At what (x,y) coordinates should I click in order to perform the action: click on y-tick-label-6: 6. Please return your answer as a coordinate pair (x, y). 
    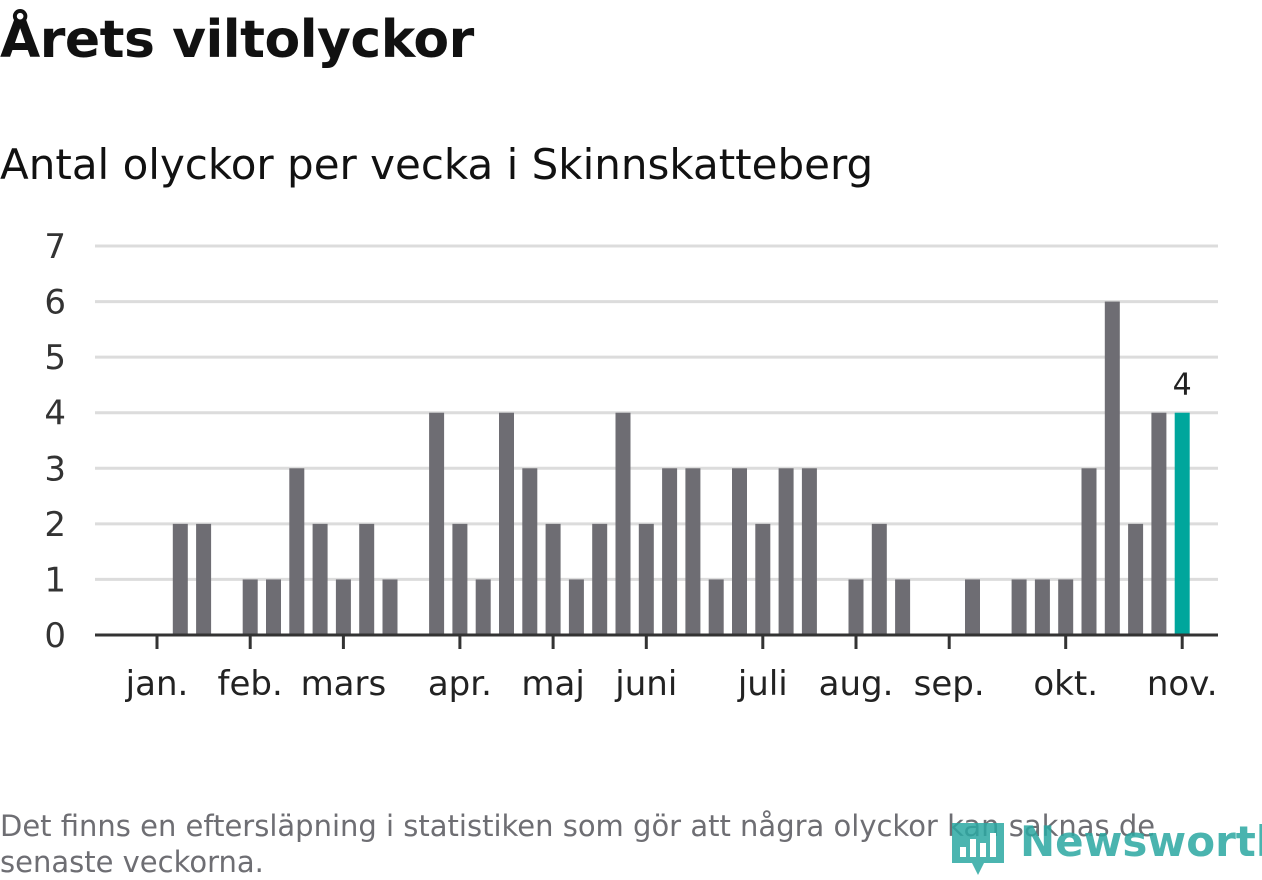
    Looking at the image, I should click on (55, 303).